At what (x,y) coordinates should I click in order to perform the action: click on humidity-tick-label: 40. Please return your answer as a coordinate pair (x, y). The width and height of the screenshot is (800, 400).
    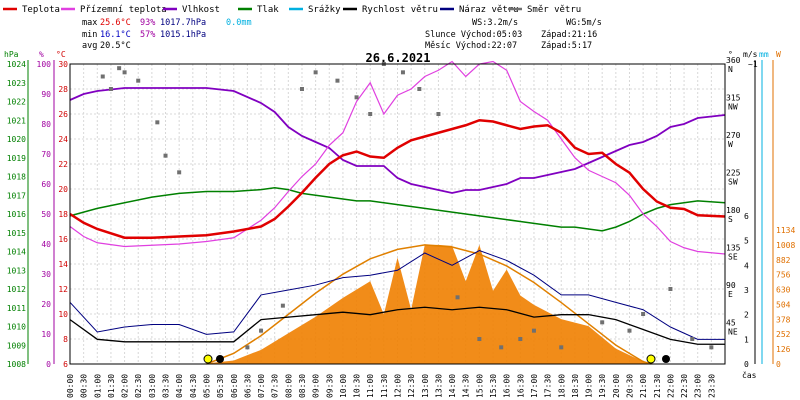
    Looking at the image, I should click on (46, 244).